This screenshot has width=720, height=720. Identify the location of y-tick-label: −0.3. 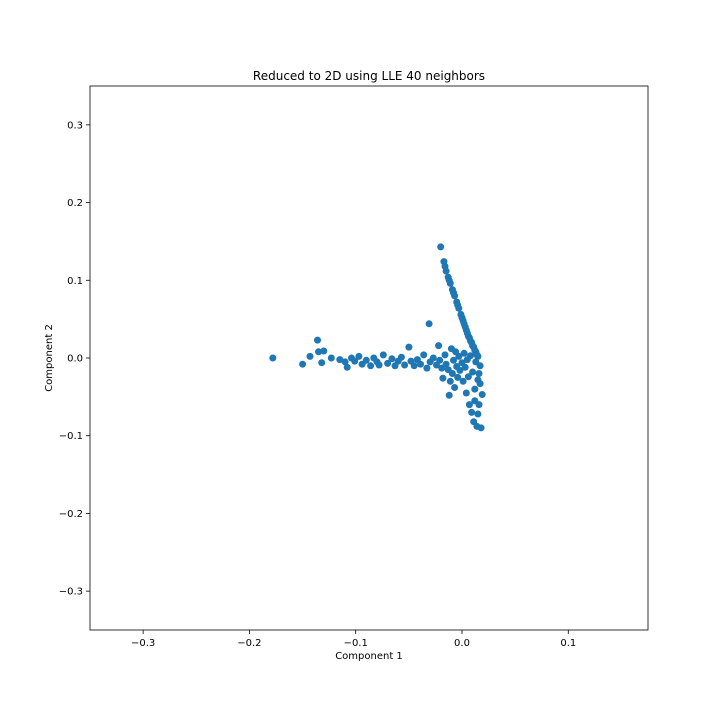
(71, 592).